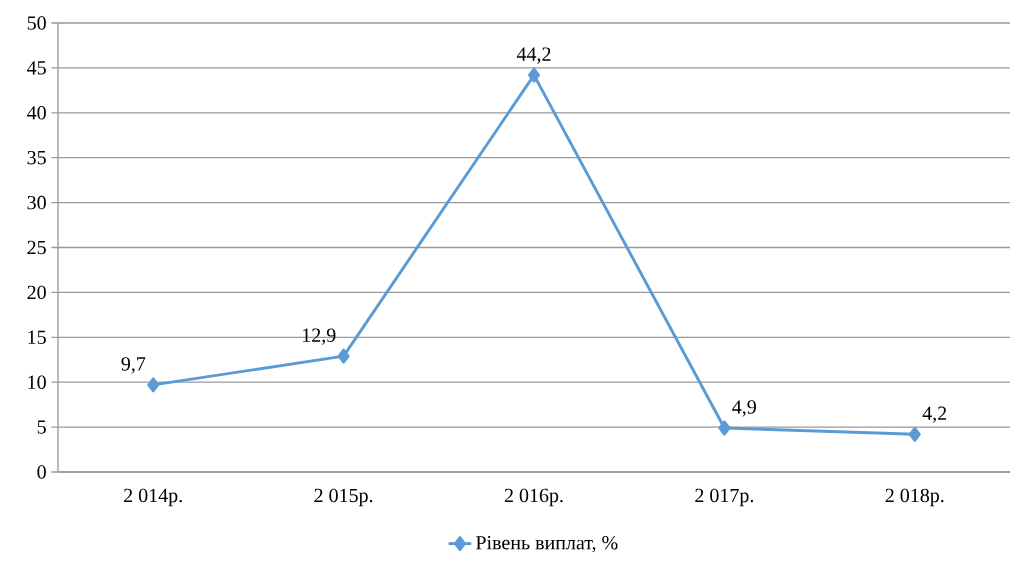  What do you see at coordinates (36, 157) in the screenshot?
I see `y-tick-label: 35` at bounding box center [36, 157].